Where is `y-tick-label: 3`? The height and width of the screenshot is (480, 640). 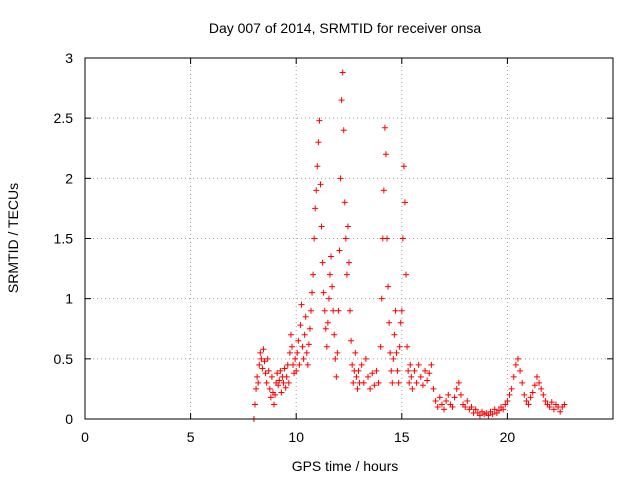
y-tick-label: 3 is located at coordinates (69, 58).